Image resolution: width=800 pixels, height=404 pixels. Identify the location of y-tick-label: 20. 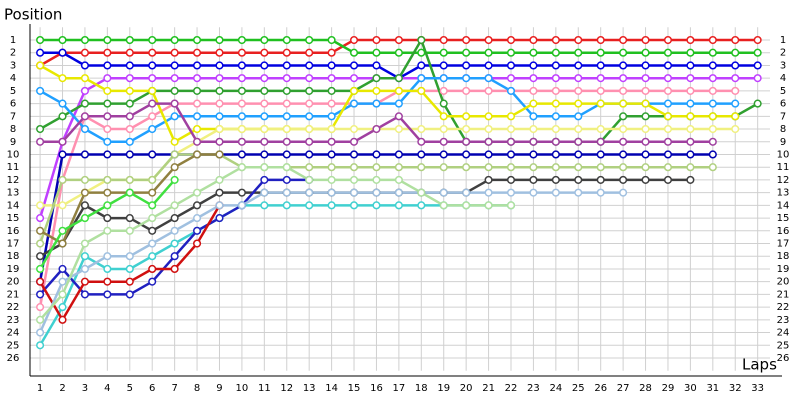
(13, 282).